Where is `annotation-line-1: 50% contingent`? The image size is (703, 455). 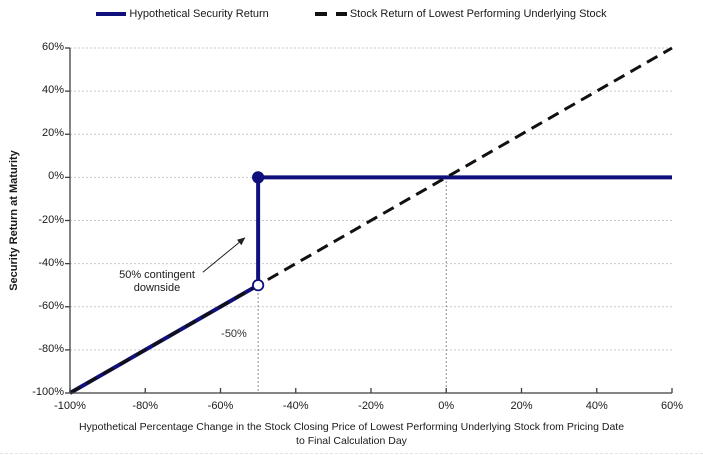 annotation-line-1: 50% contingent is located at coordinates (157, 275).